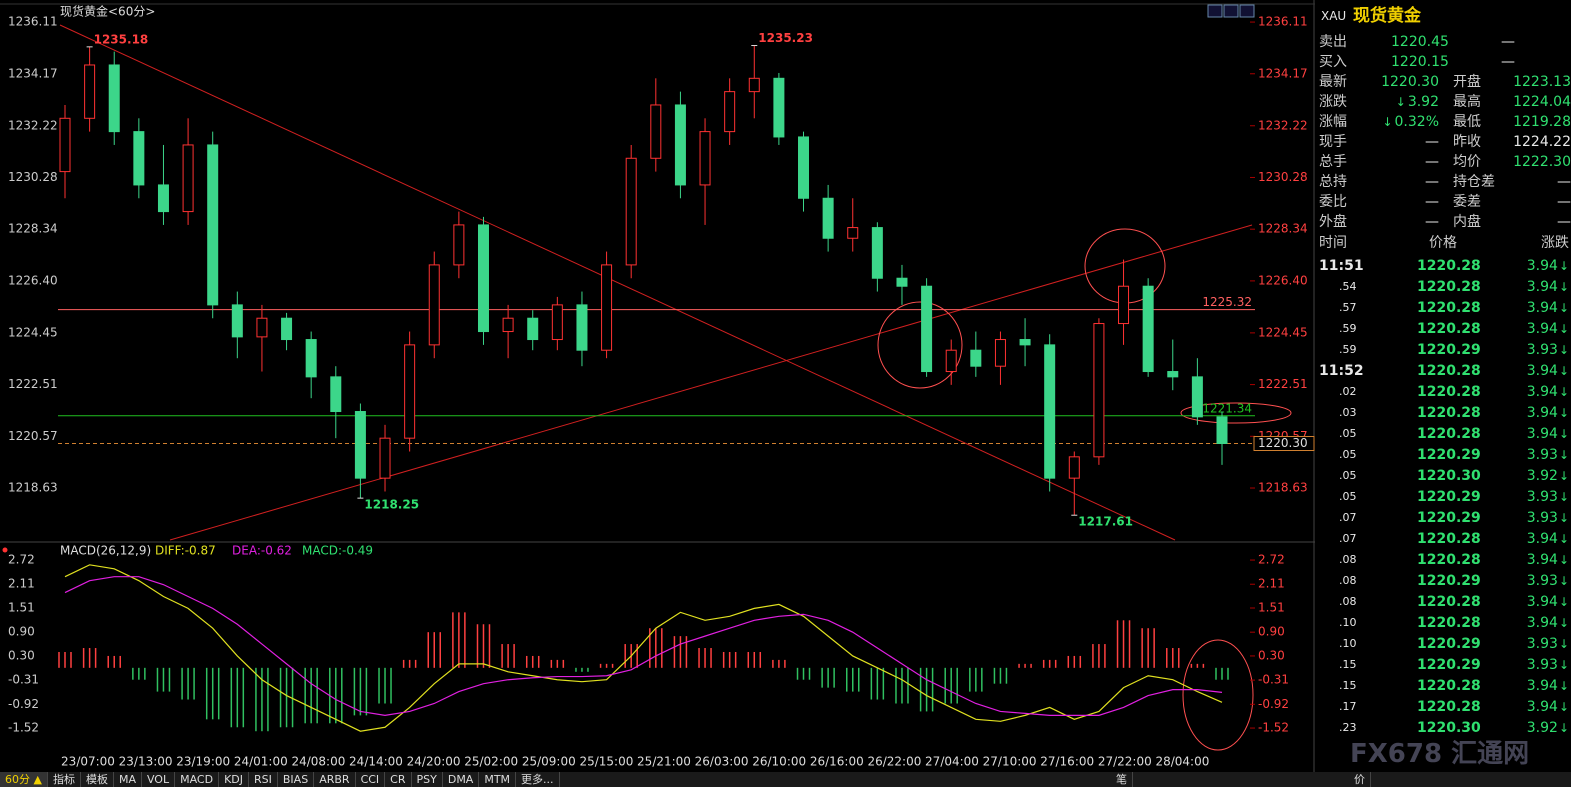 Image resolution: width=1571 pixels, height=787 pixels. What do you see at coordinates (159, 779) in the screenshot?
I see `toolbar-tab: VOL` at bounding box center [159, 779].